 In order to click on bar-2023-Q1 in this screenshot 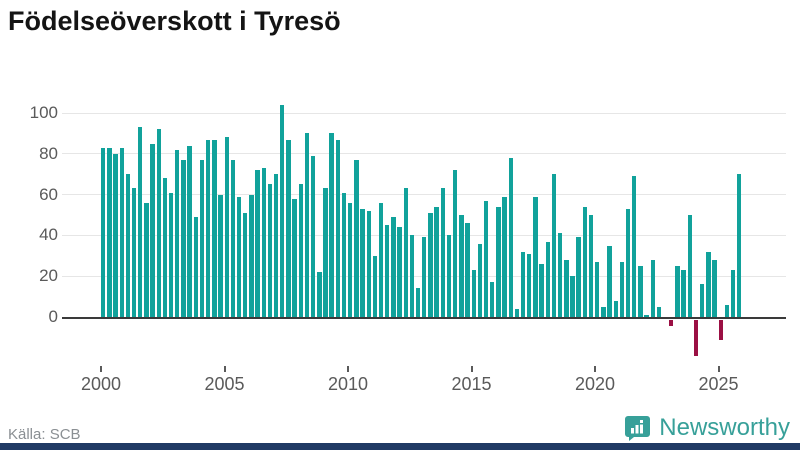, I will do `click(671, 322)`.